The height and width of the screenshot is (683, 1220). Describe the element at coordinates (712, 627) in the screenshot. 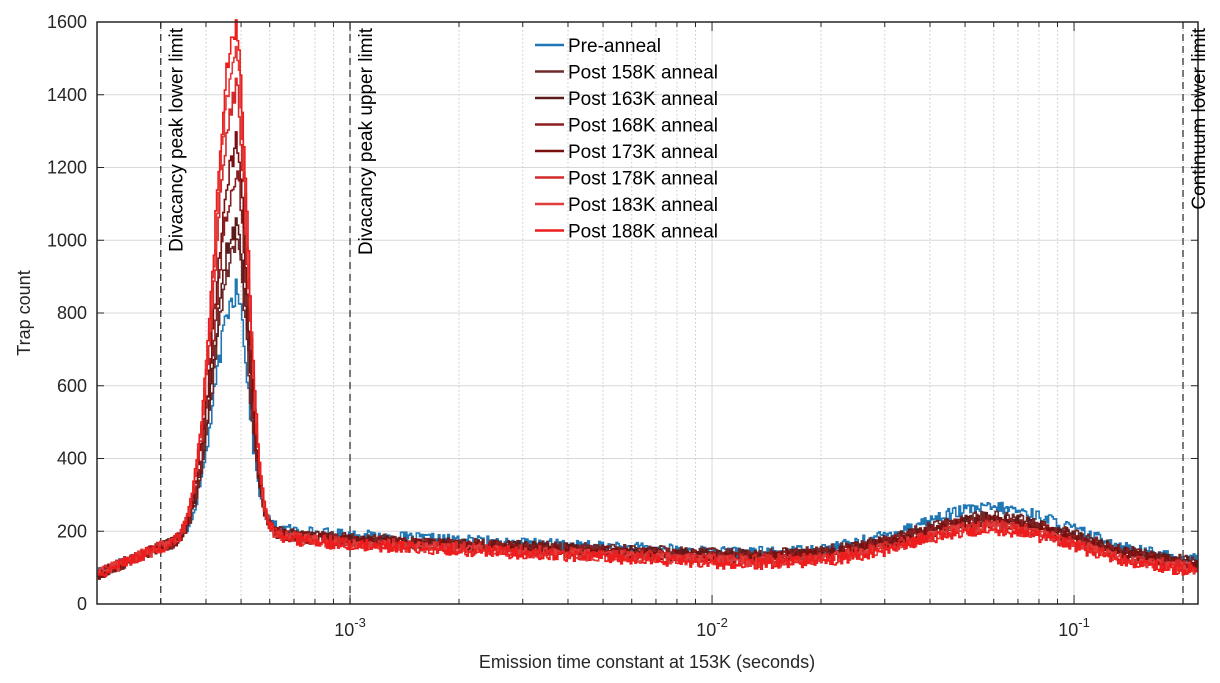

I see `x-tick-label: 10⁻²` at that location.